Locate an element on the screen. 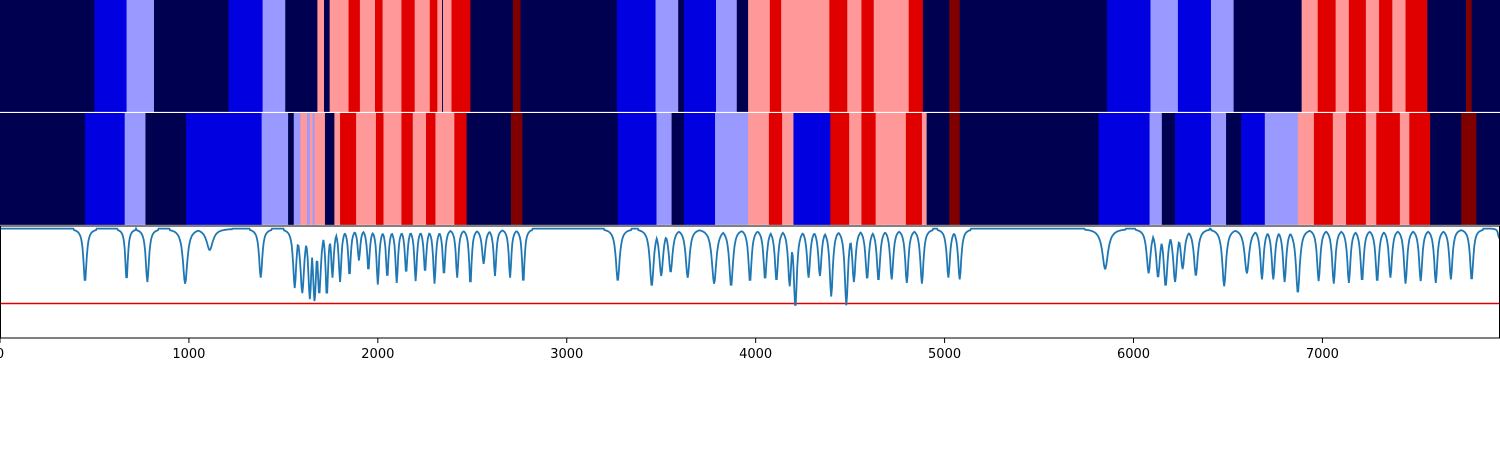 The image size is (1500, 450). x-tick-label: 1000 is located at coordinates (188, 354).